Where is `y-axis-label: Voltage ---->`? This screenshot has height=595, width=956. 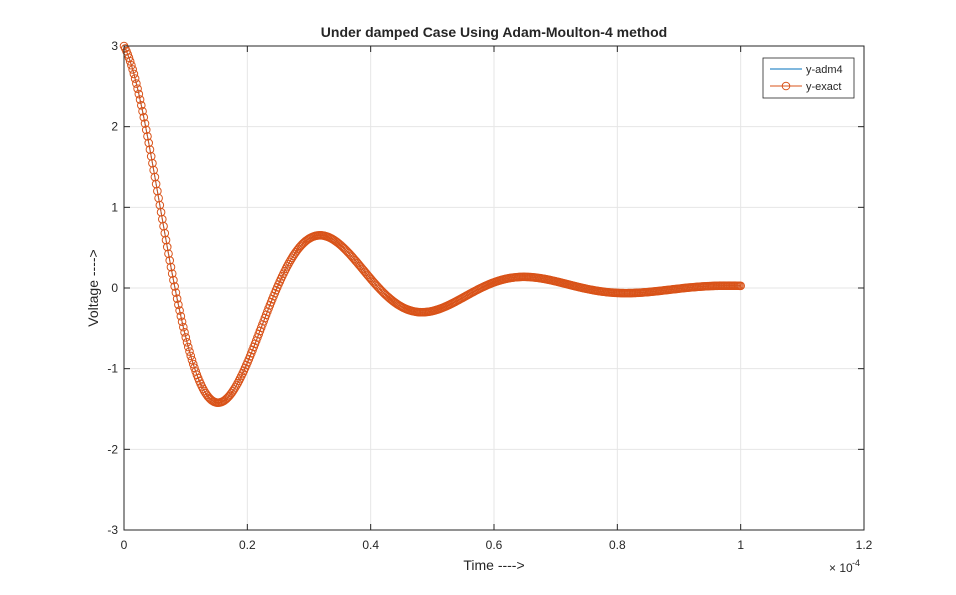
y-axis-label: Voltage ----> is located at coordinates (93, 287).